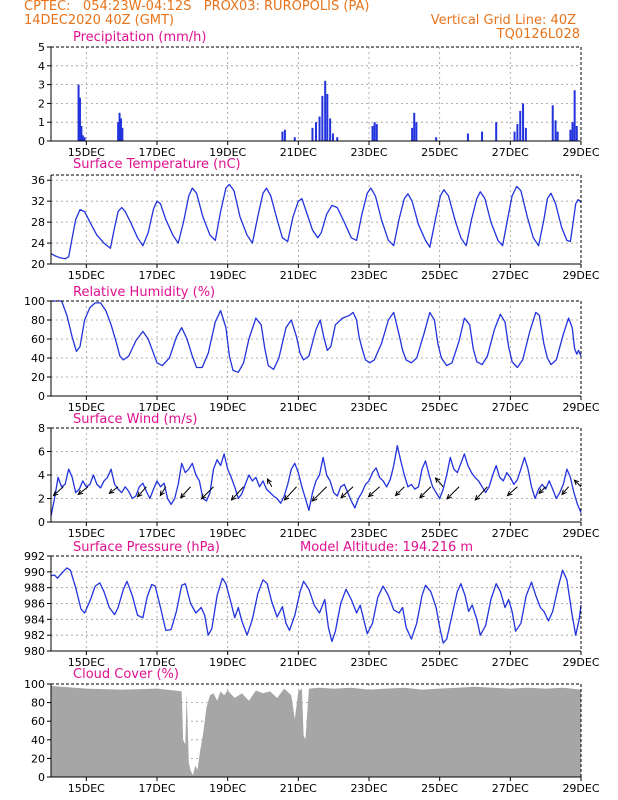  What do you see at coordinates (34, 604) in the screenshot?
I see `y-tick-label: 986` at bounding box center [34, 604].